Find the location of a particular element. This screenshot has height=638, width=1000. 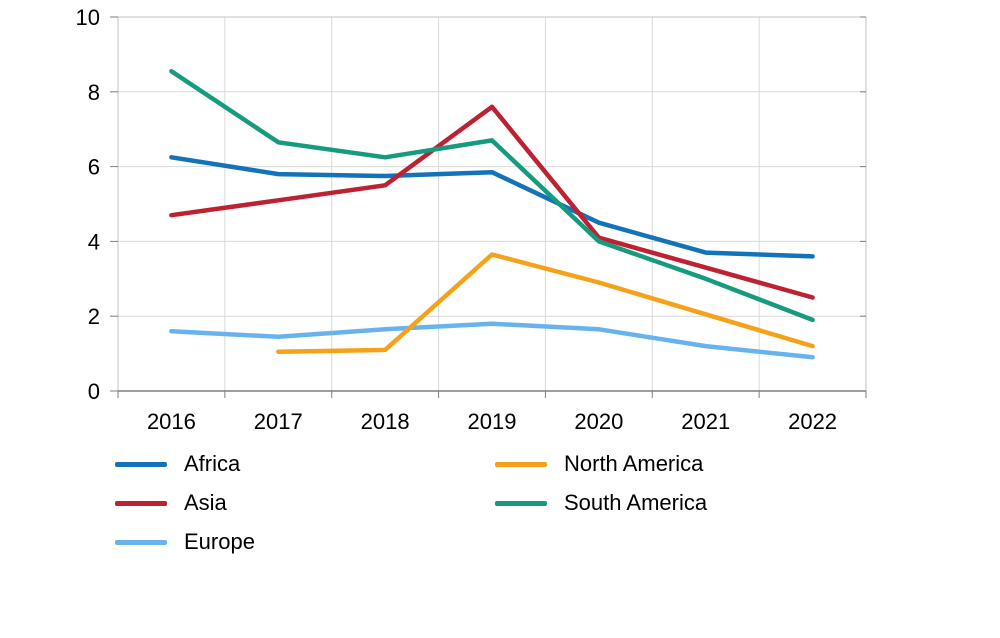

series-line-africa is located at coordinates (492, 207).